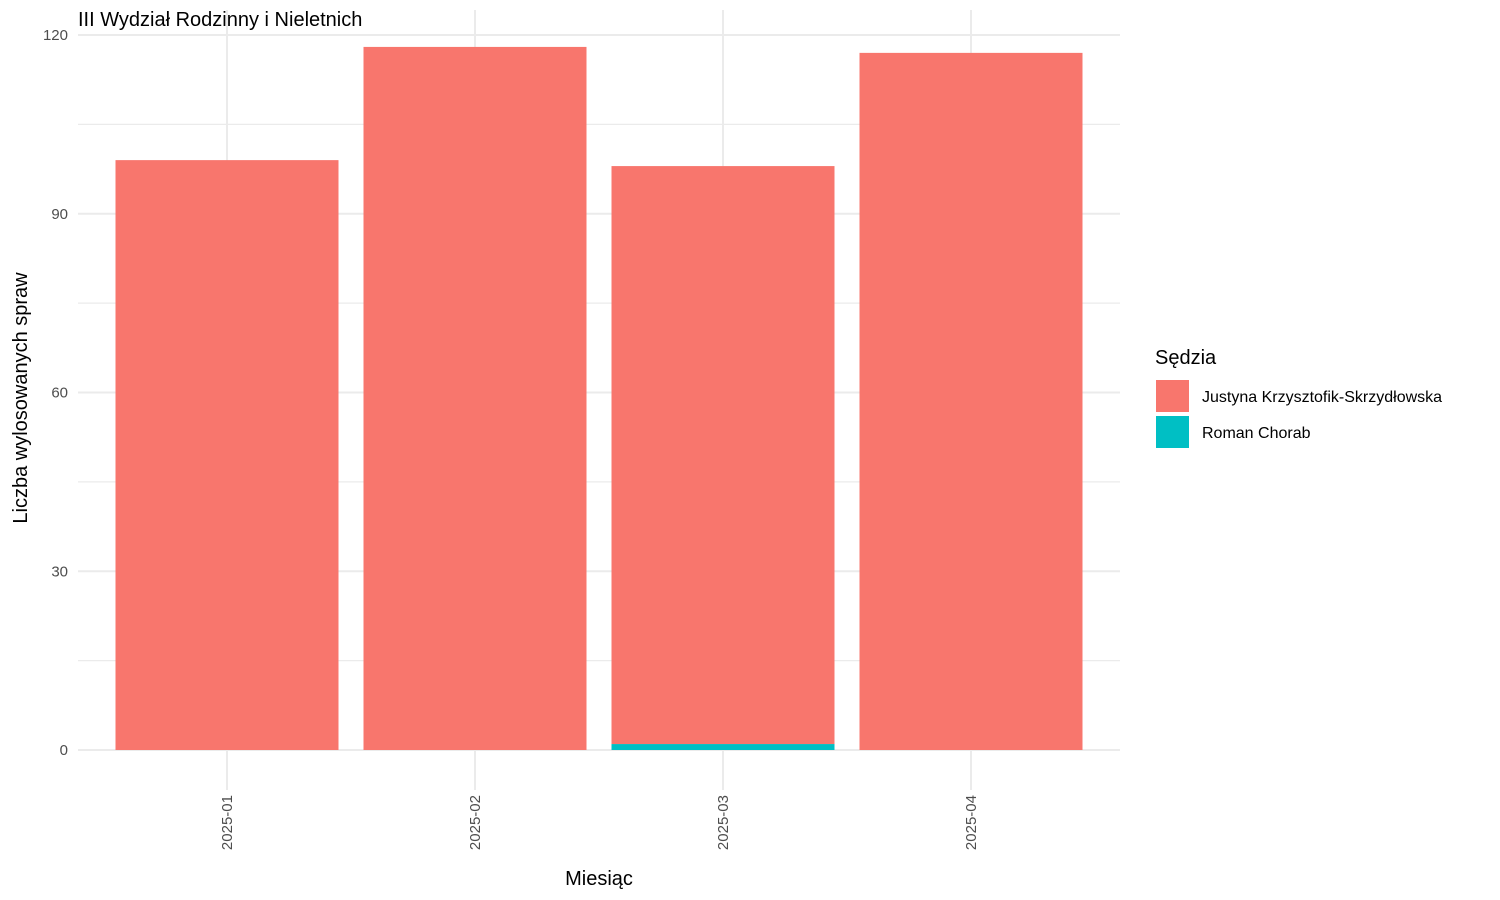  Describe the element at coordinates (1256, 433) in the screenshot. I see `legend-label: Roman Chorab` at that location.